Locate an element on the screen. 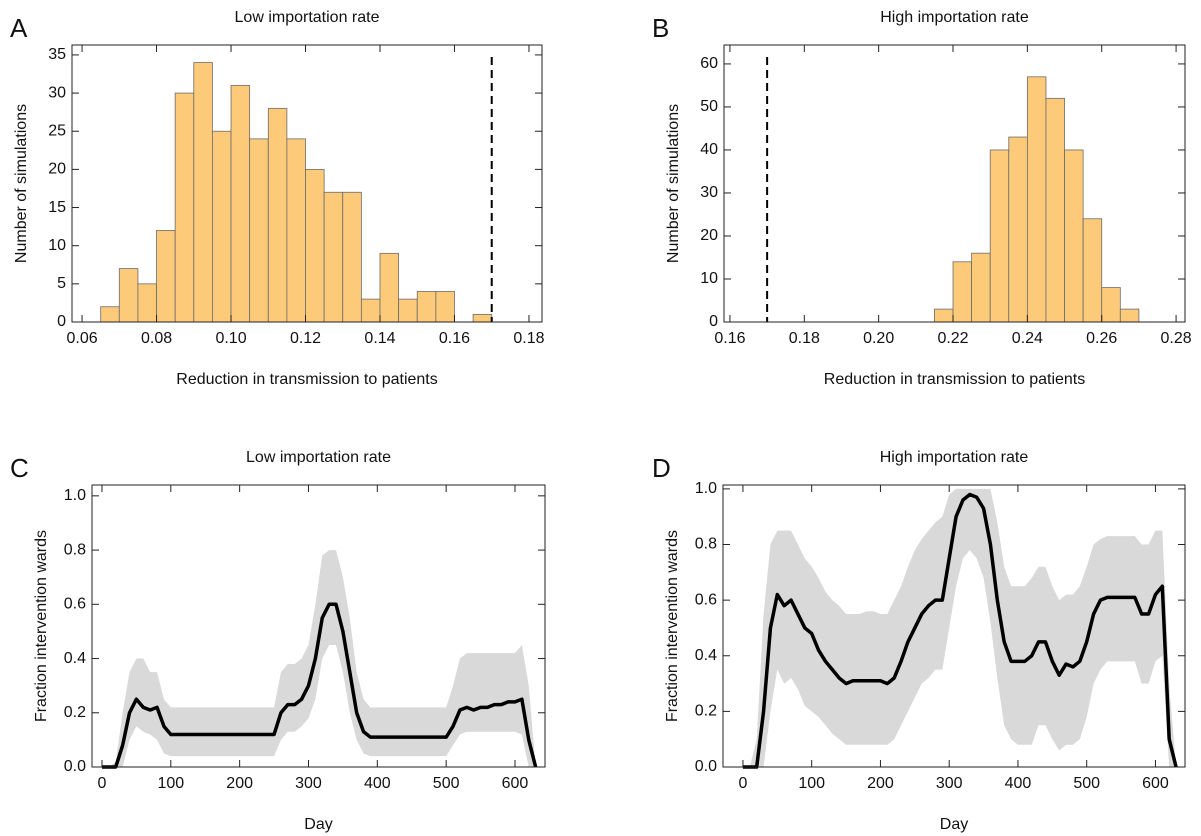 Image resolution: width=1201 pixels, height=836 pixels. y-tick-label: 50 is located at coordinates (709, 106).